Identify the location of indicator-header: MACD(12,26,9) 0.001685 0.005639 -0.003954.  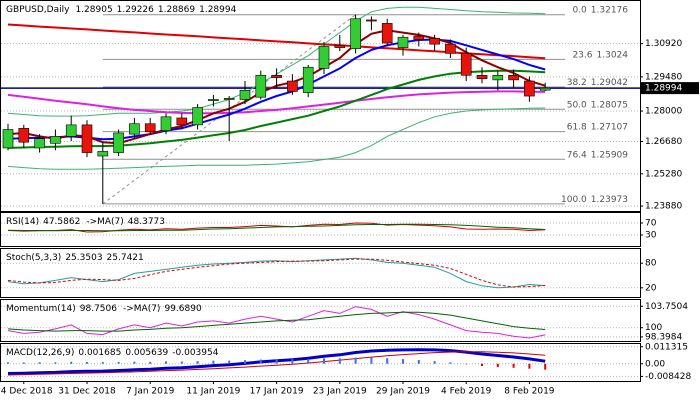
(112, 353).